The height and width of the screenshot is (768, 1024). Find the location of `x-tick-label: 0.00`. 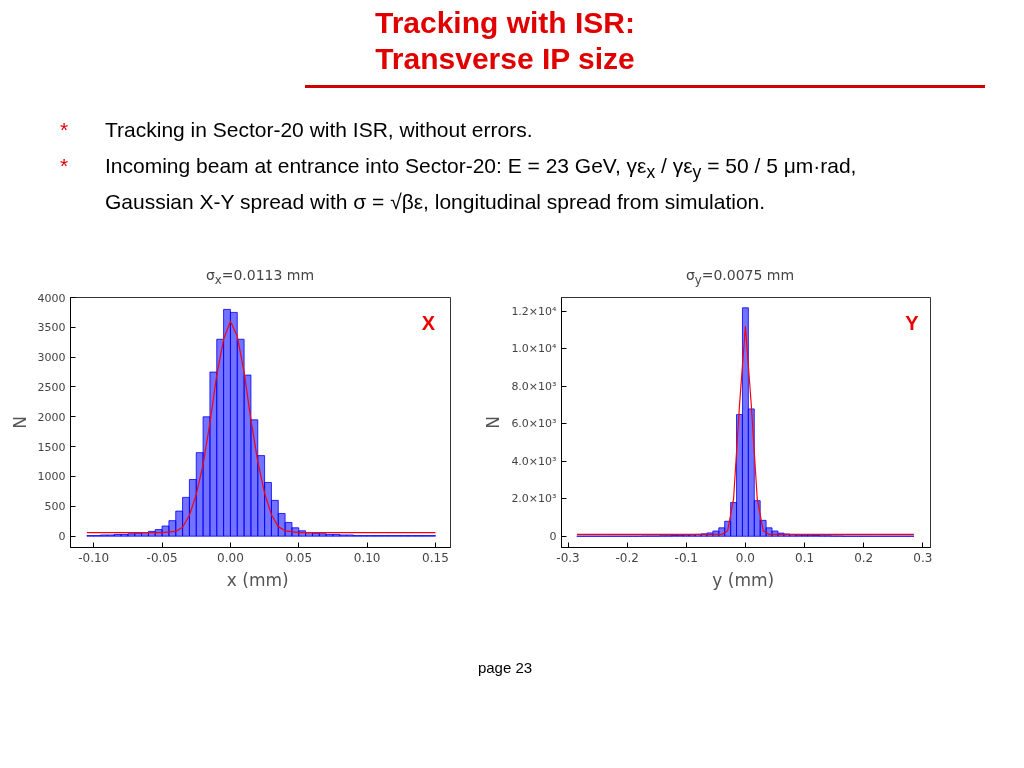

x-tick-label: 0.00 is located at coordinates (230, 557).